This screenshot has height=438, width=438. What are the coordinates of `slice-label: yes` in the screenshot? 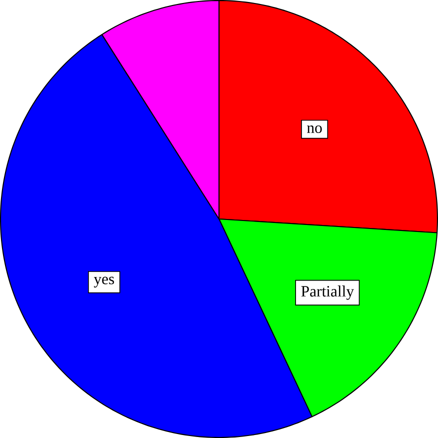 It's located at (104, 282).